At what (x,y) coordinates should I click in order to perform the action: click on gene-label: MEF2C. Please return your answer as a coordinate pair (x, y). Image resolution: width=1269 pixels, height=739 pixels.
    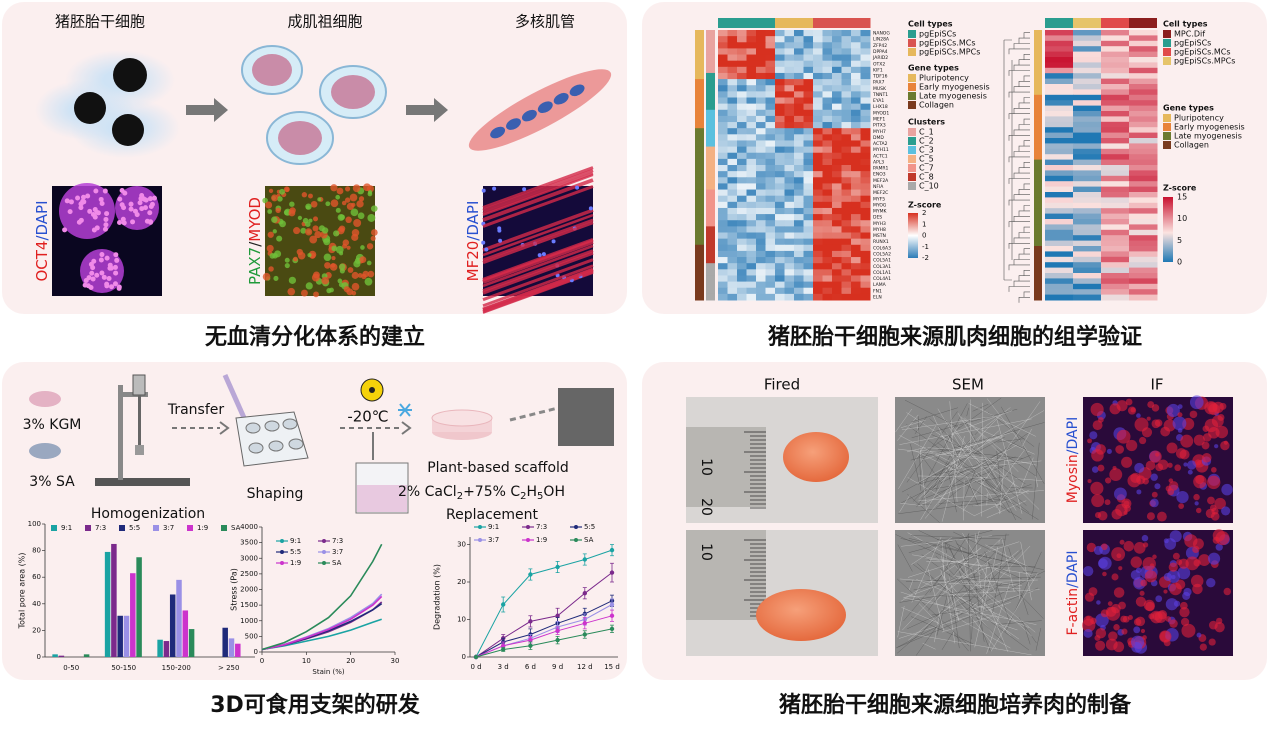
    Looking at the image, I should click on (880, 193).